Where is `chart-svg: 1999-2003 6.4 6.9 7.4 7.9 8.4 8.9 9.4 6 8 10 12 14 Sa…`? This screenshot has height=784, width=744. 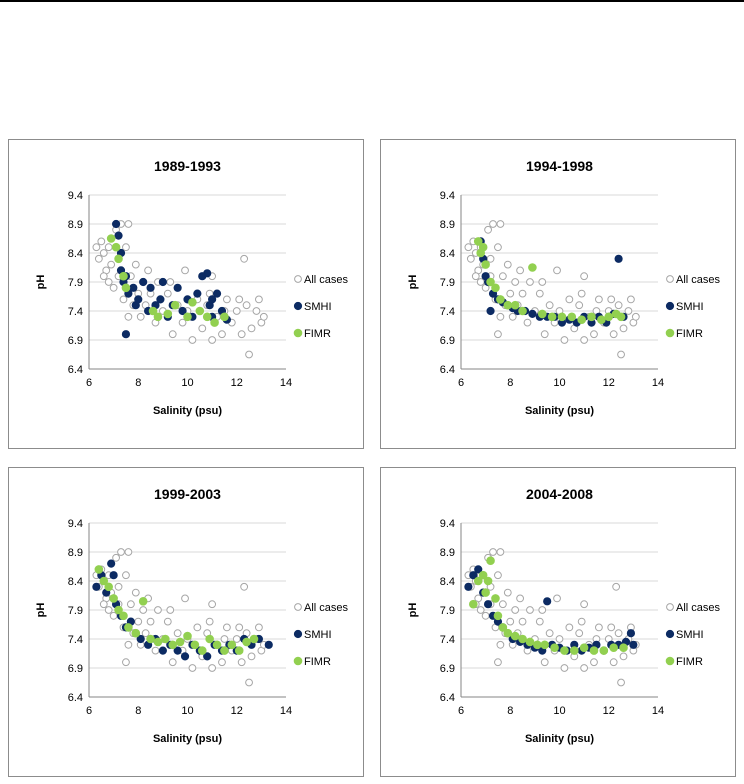 chart-svg: 1999-2003 6.4 6.9 7.4 7.9 8.4 8.9 9.4 6 8 10 12 14 Sa… is located at coordinates (192, 615).